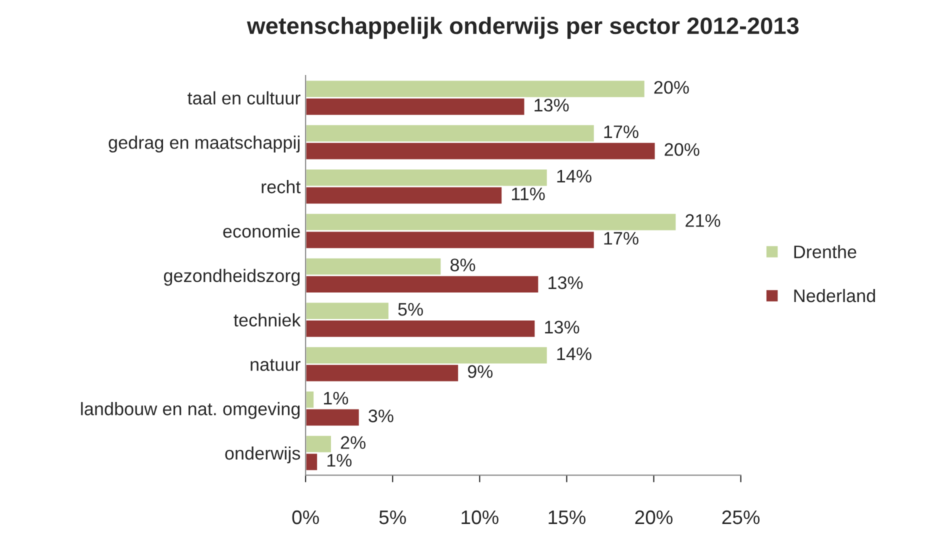 The width and height of the screenshot is (926, 540). What do you see at coordinates (528, 194) in the screenshot?
I see `data-label: 11%` at bounding box center [528, 194].